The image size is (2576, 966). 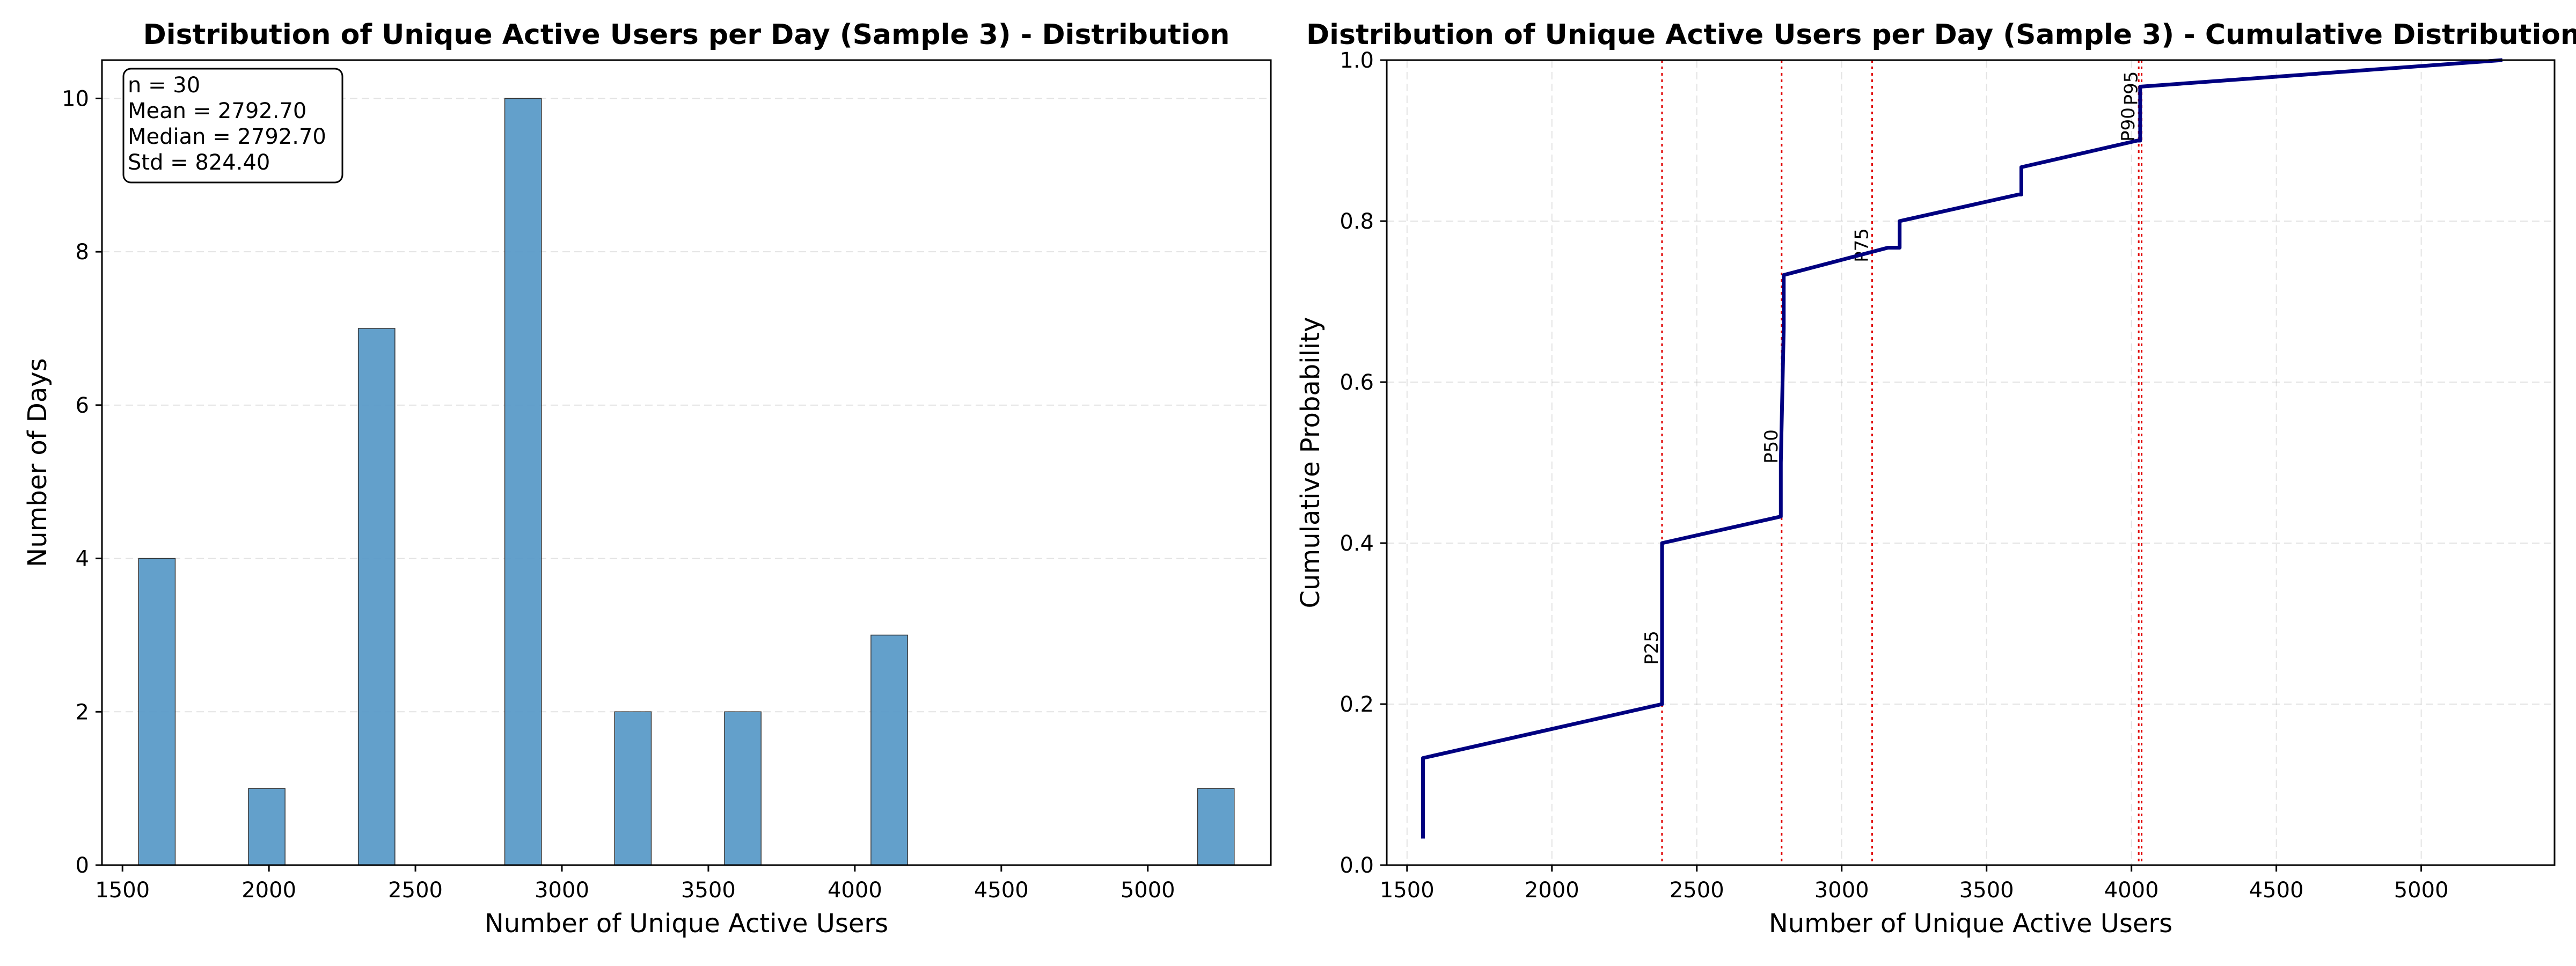 What do you see at coordinates (1357, 221) in the screenshot?
I see `cdf-y-tick-label: 0.8` at bounding box center [1357, 221].